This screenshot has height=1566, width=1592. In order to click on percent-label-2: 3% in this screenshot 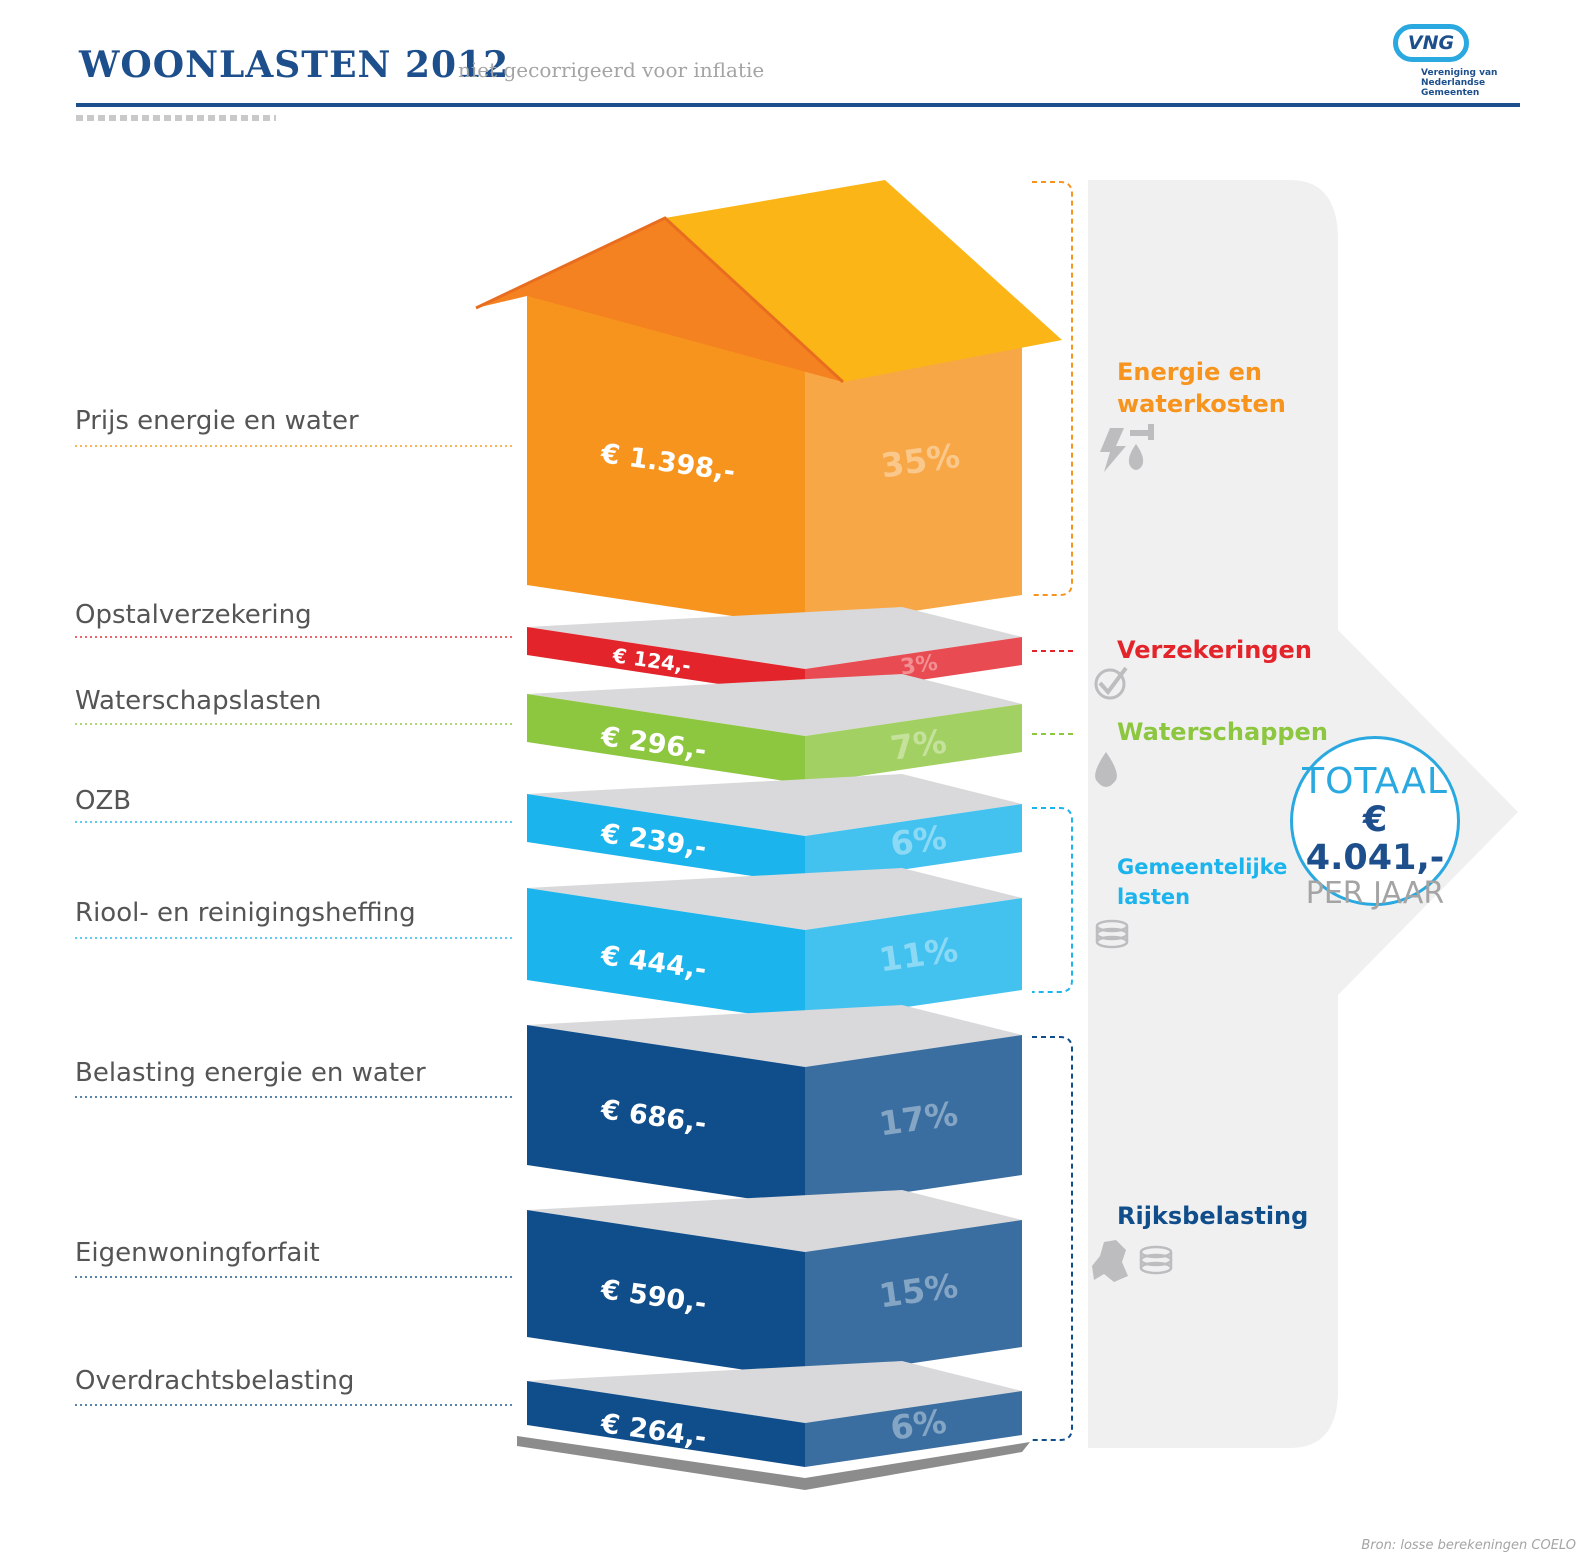, I will do `click(919, 666)`.